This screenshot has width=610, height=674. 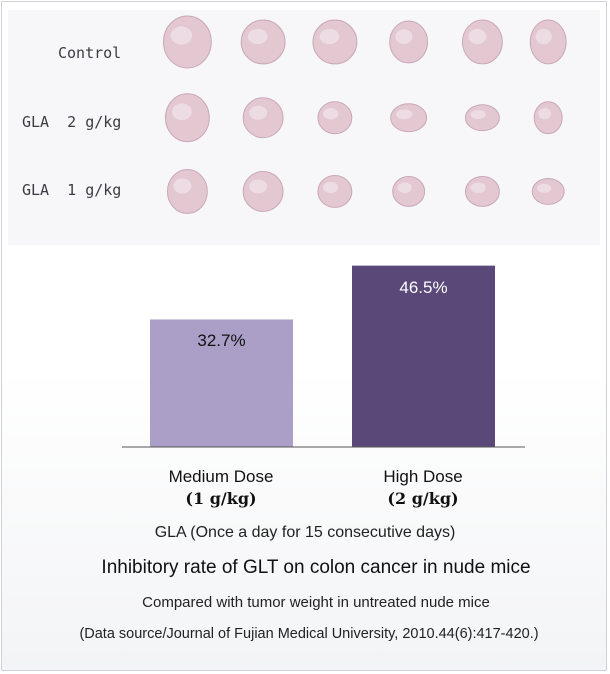 What do you see at coordinates (90, 53) in the screenshot?
I see `row-label-control: Control` at bounding box center [90, 53].